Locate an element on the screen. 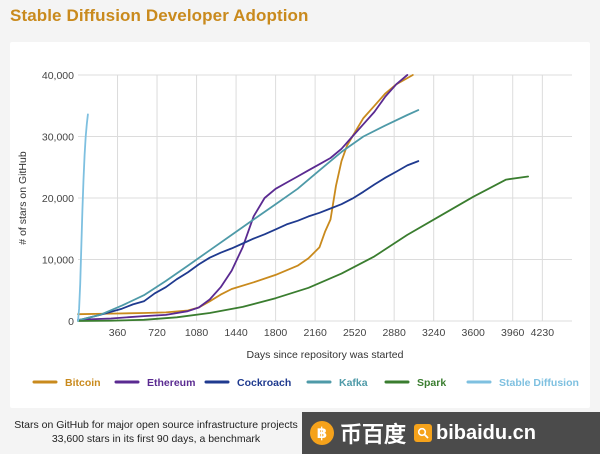 Image resolution: width=600 pixels, height=454 pixels. x-tick-label: 360 is located at coordinates (118, 333).